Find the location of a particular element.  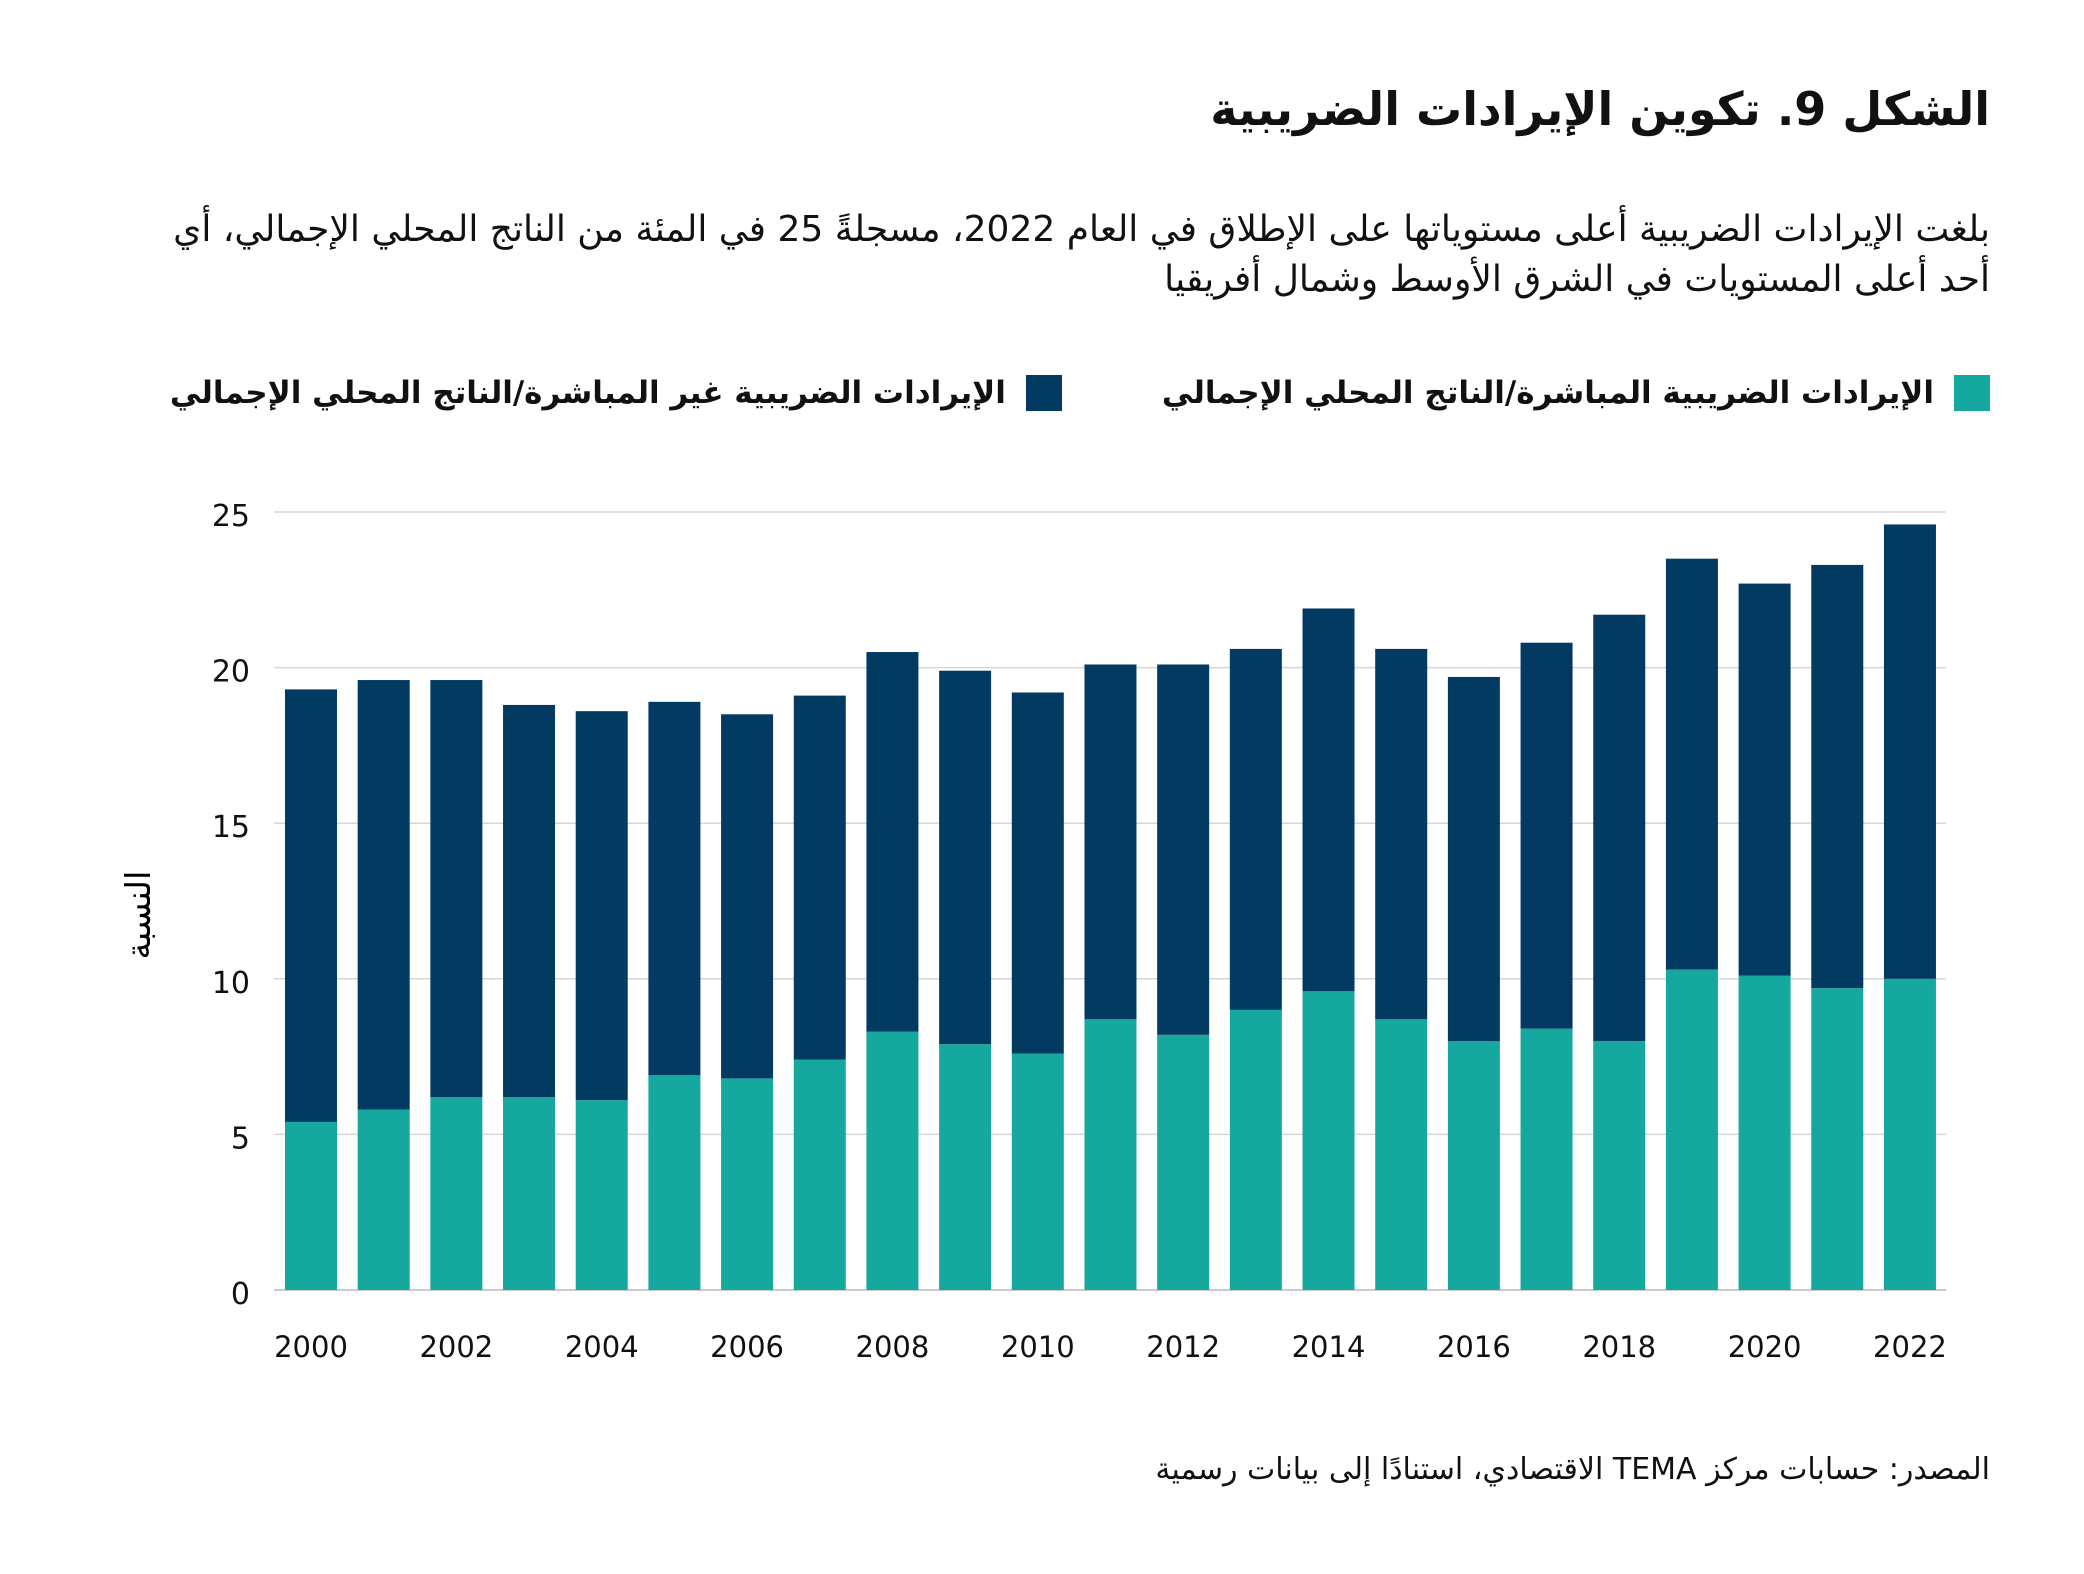

y-tick-label: 15 is located at coordinates (231, 827).